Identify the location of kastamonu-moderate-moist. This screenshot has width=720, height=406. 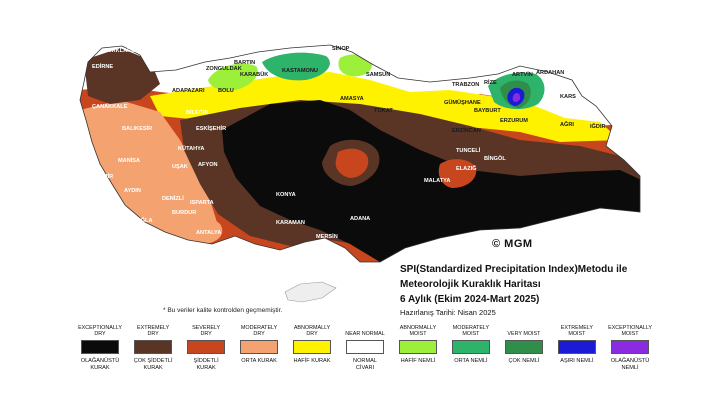
(296, 66).